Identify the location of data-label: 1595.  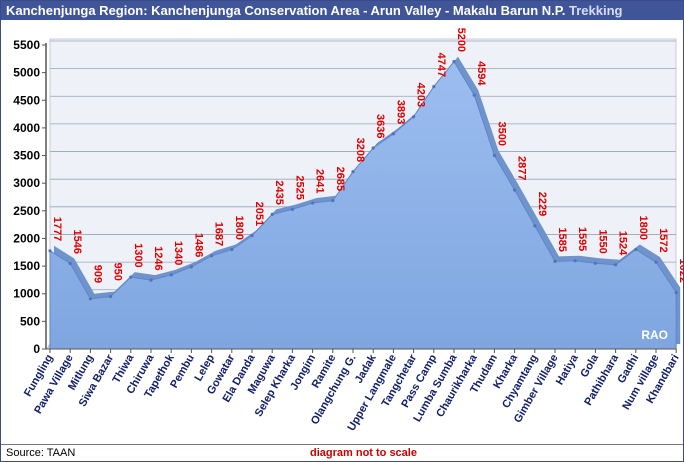
(582, 239).